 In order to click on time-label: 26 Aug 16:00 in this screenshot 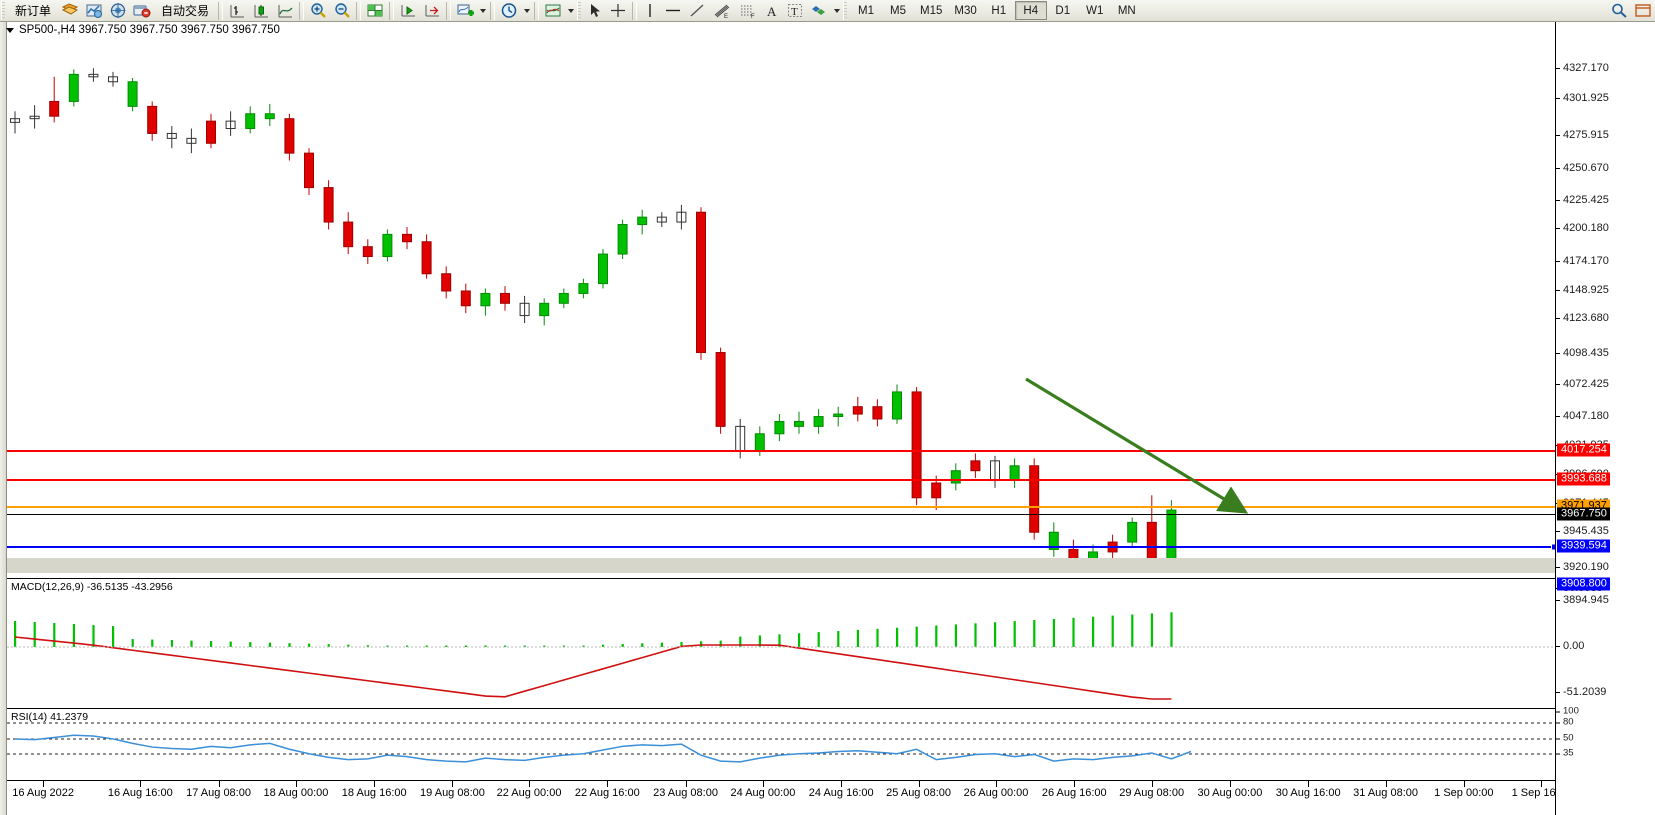, I will do `click(1074, 793)`.